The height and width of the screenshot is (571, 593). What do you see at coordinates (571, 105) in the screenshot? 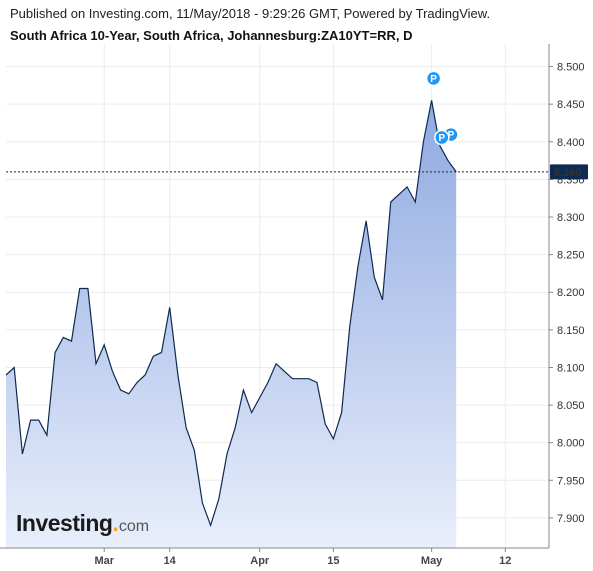
I see `y-tick-label: 8.450` at bounding box center [571, 105].